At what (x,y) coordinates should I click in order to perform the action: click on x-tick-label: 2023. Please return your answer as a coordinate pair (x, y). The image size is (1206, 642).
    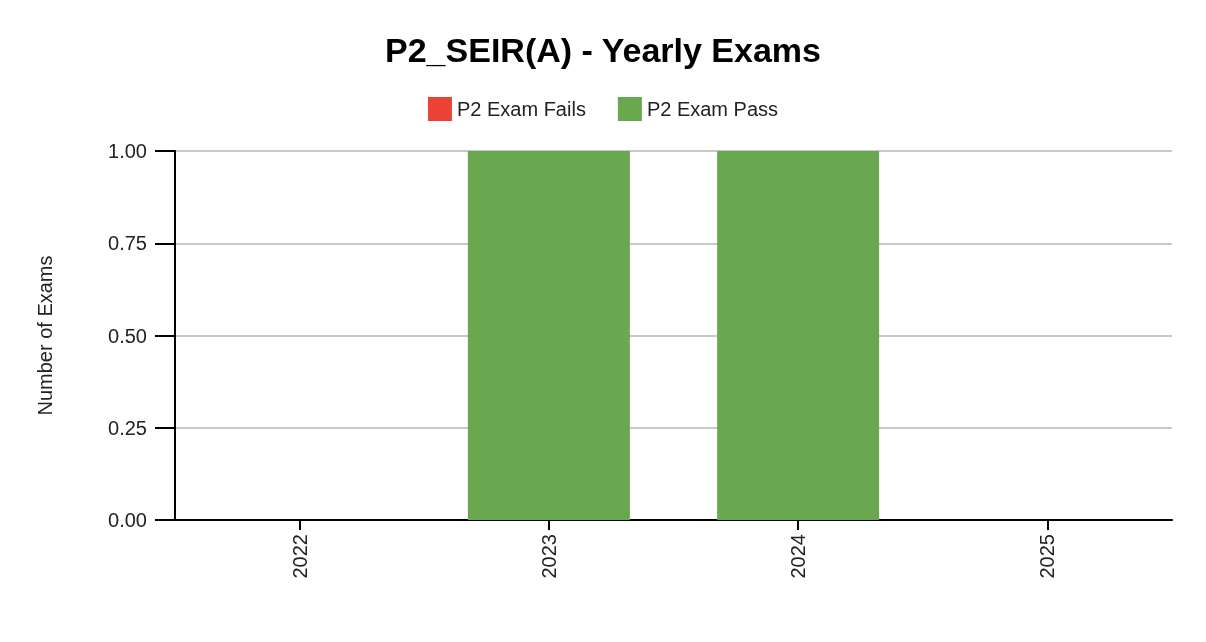
    Looking at the image, I should click on (548, 556).